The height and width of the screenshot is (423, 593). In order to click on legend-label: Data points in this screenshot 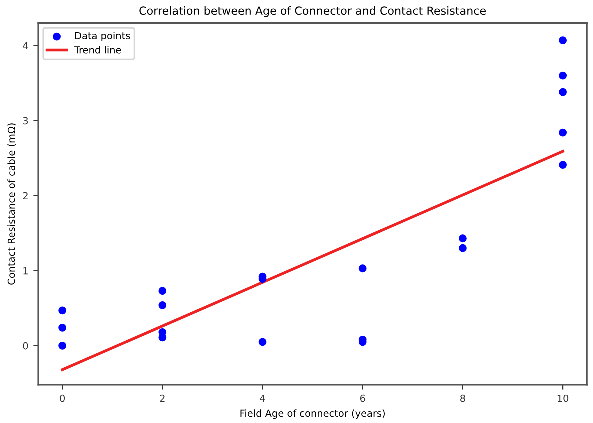, I will do `click(102, 37)`.